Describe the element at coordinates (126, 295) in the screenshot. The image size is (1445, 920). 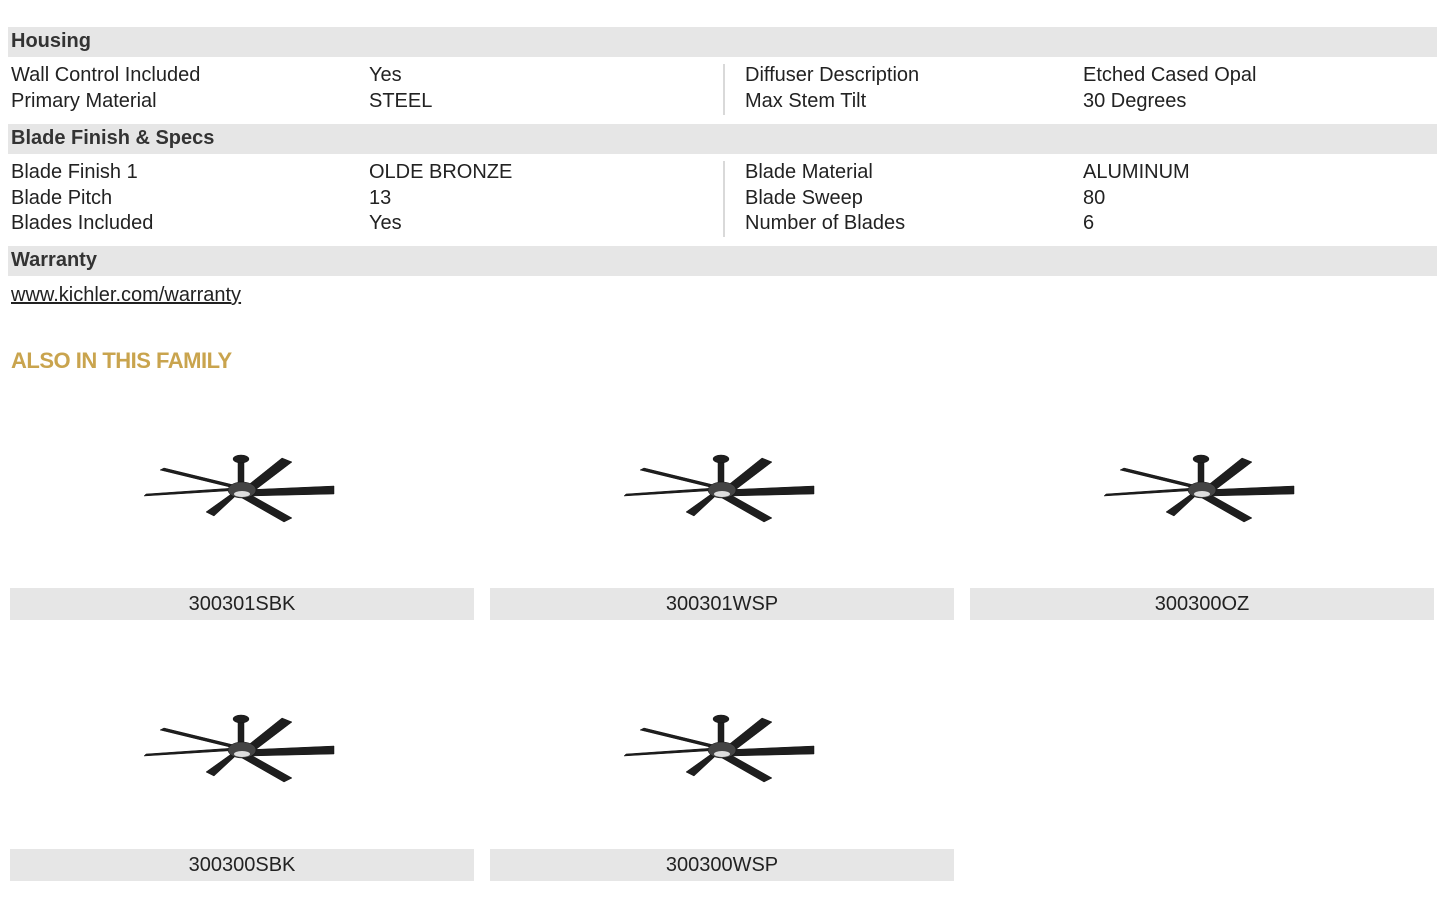
I see `warranty-link: www.kichler.com/warranty` at that location.